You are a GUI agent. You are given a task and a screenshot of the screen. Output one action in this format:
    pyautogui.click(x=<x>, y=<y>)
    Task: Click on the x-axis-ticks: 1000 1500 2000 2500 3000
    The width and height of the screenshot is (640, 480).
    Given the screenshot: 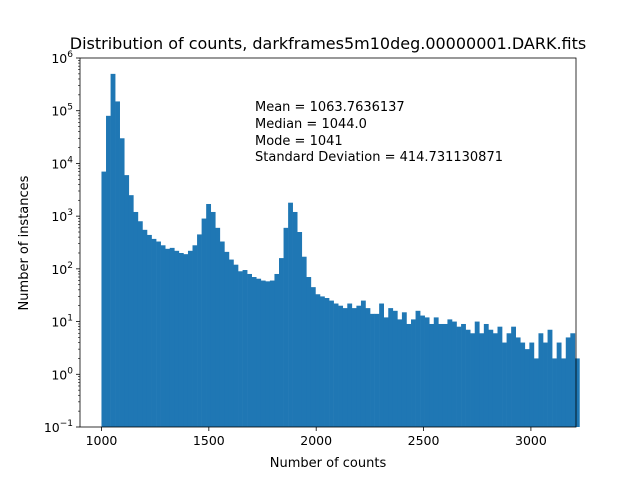 What is the action you would take?
    pyautogui.click(x=316, y=437)
    